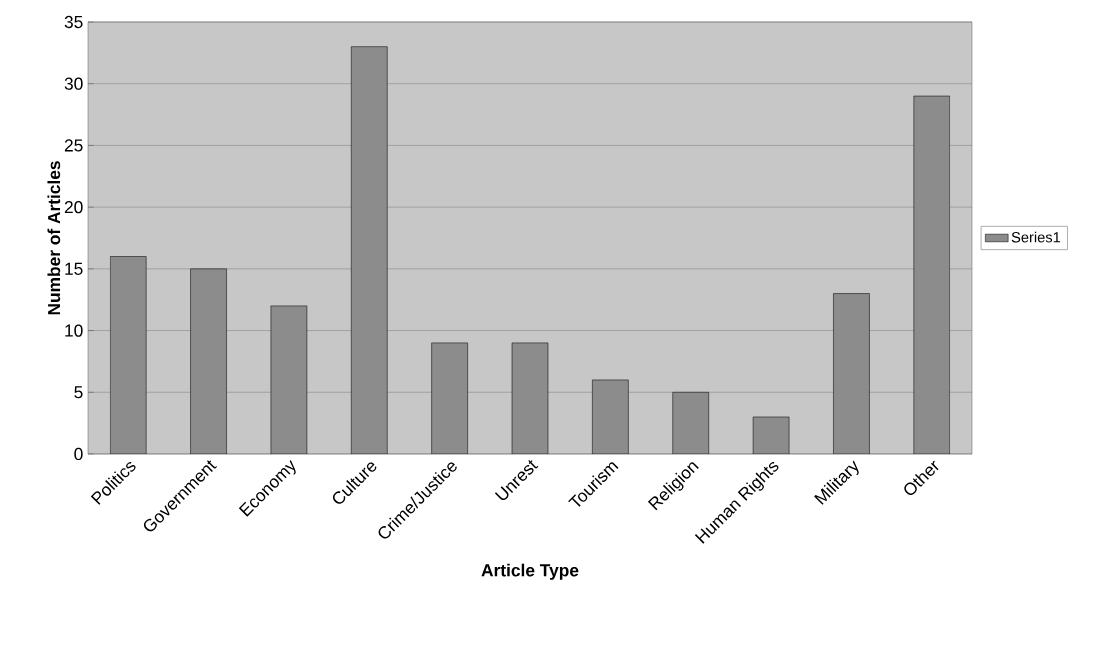 This screenshot has height=645, width=1110. What do you see at coordinates (78, 392) in the screenshot?
I see `y-tick-label: 5` at bounding box center [78, 392].